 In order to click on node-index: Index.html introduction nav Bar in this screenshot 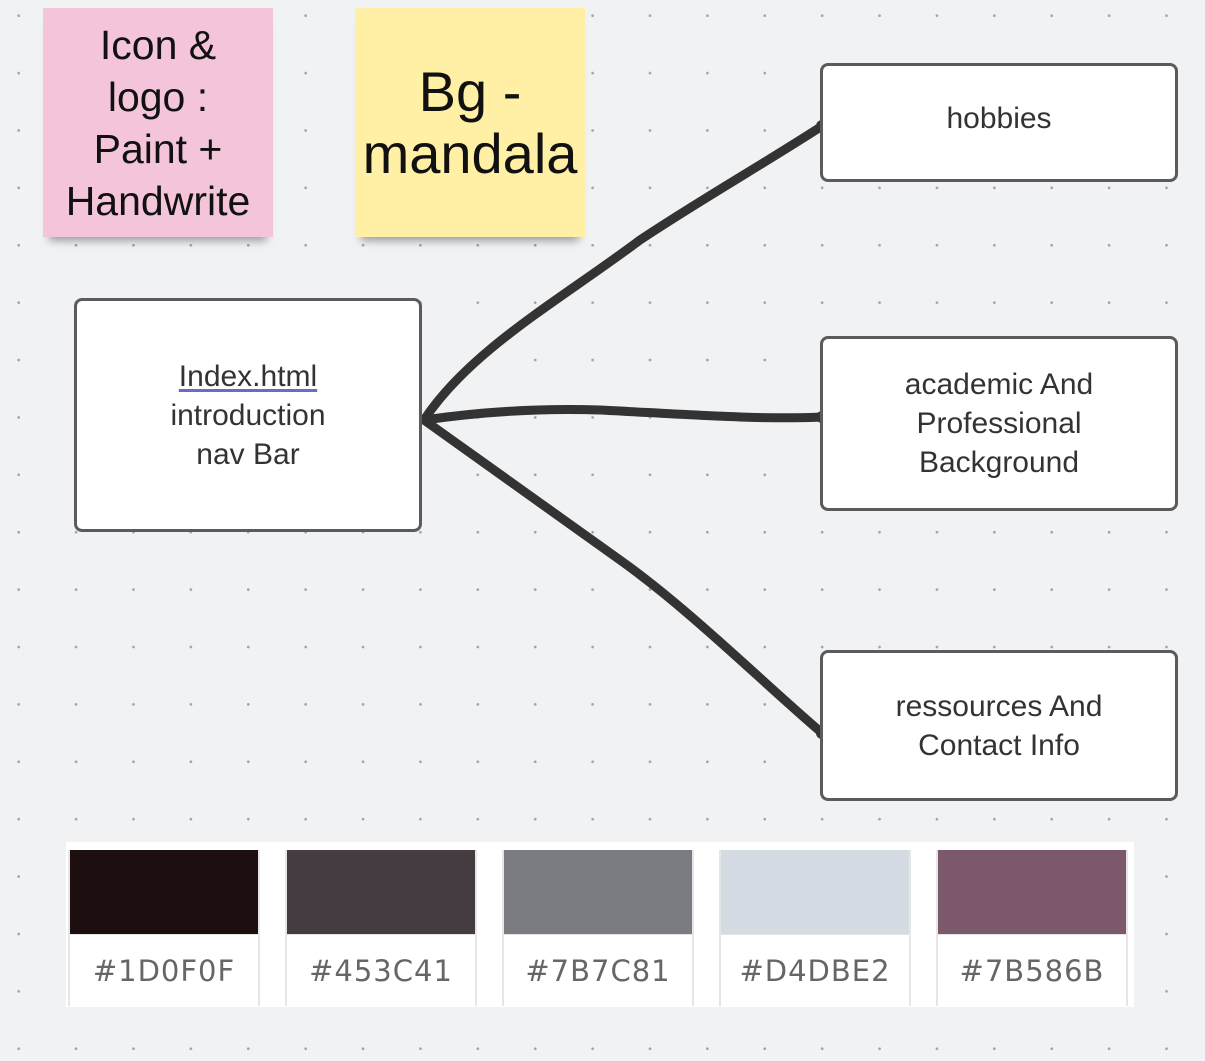, I will do `click(248, 415)`.